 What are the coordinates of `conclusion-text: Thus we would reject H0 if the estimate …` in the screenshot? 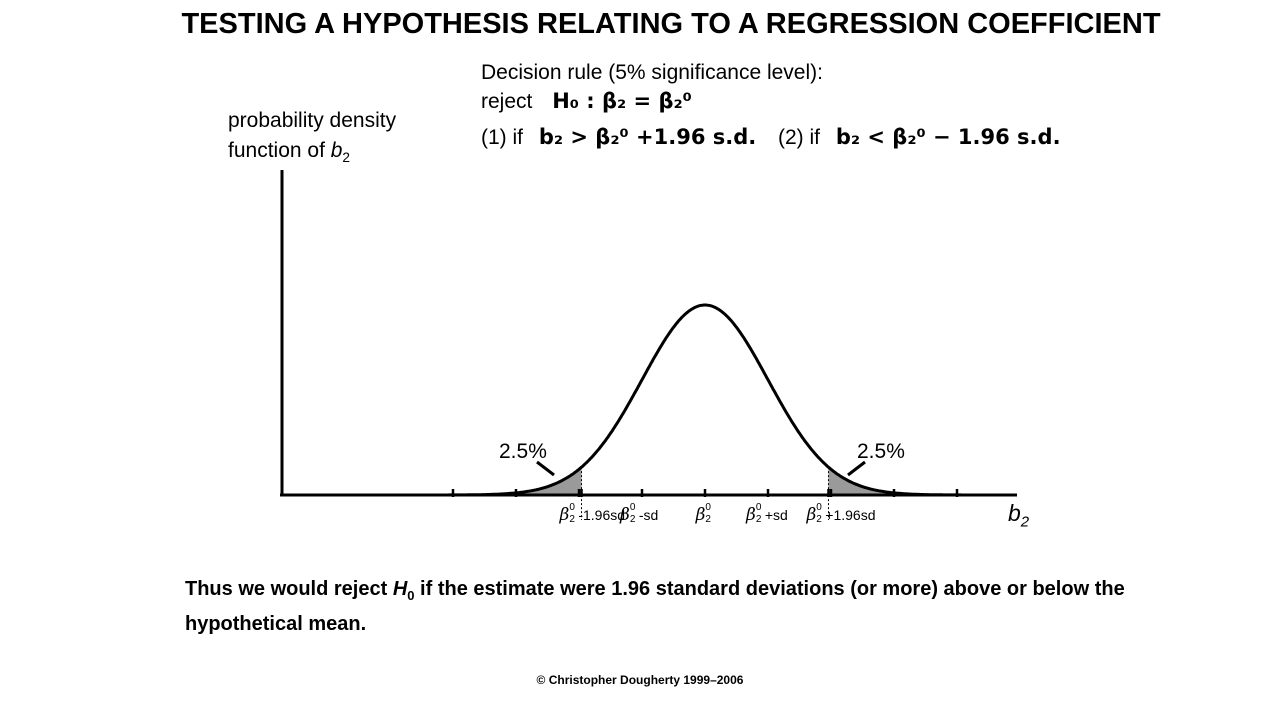 It's located at (710, 606).